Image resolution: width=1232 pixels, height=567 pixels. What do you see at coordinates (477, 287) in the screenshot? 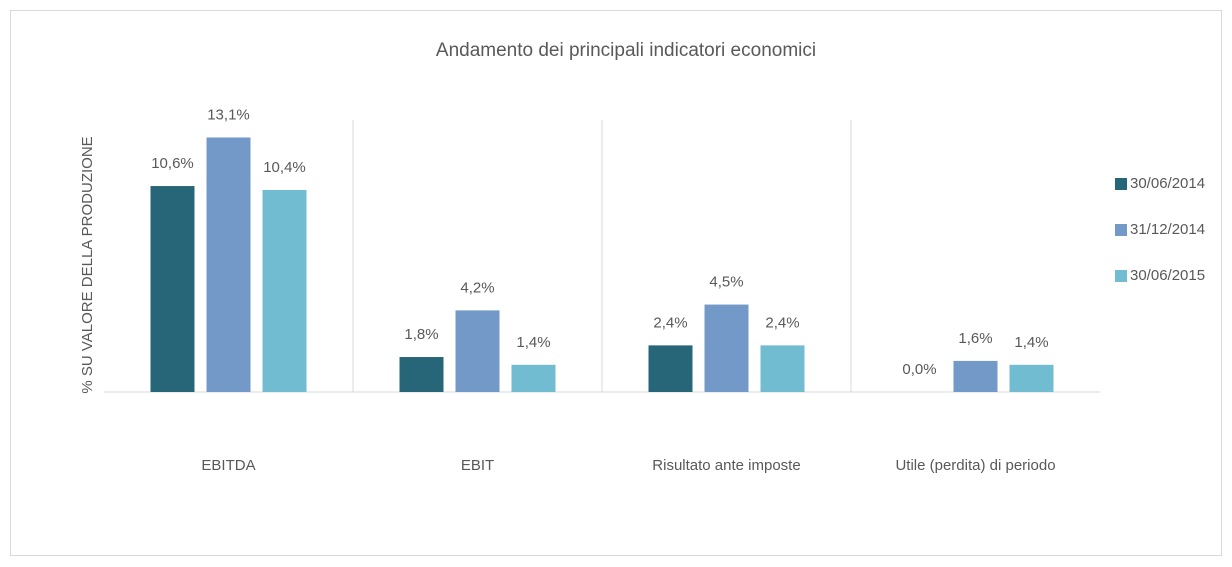
I see `data-label: 4,2%` at bounding box center [477, 287].